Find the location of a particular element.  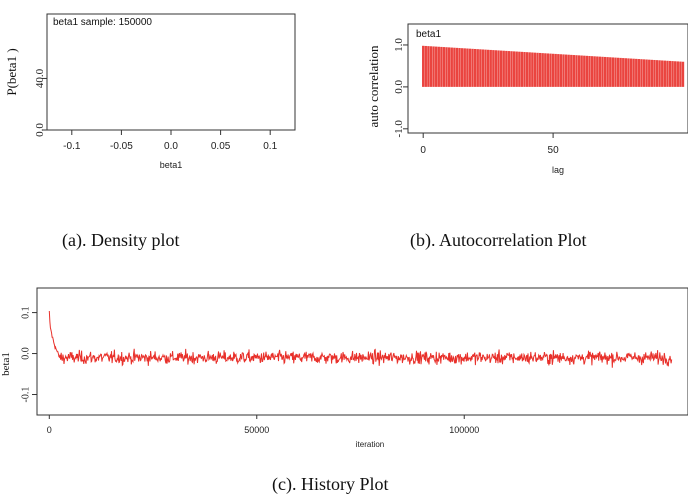

x-tick-label: 100000 is located at coordinates (464, 430).